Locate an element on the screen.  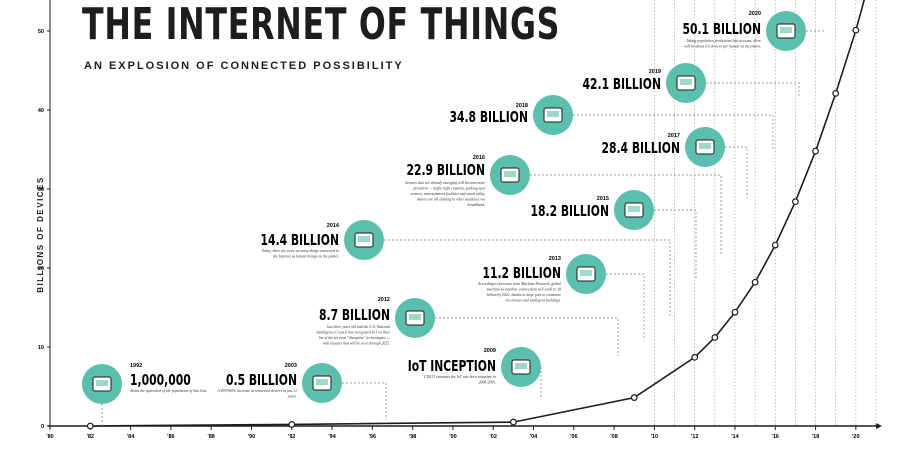
x-tick-label: '20 is located at coordinates (855, 437).